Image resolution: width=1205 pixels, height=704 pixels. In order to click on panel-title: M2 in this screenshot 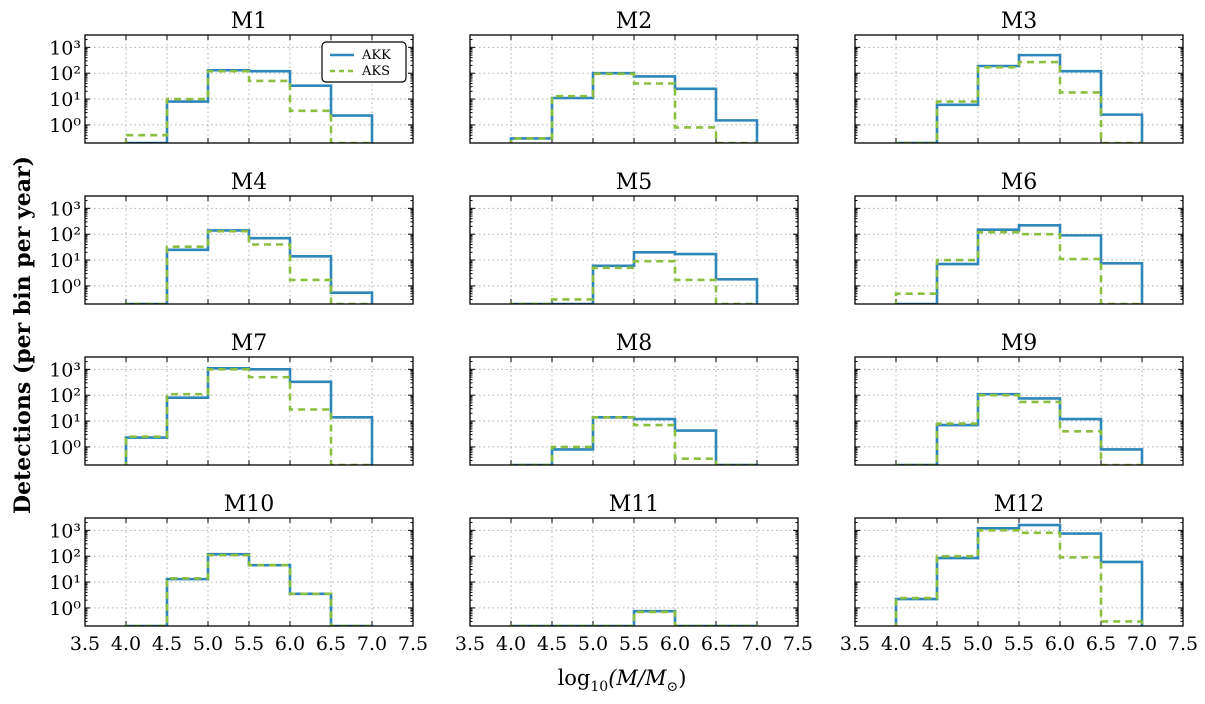, I will do `click(634, 21)`.